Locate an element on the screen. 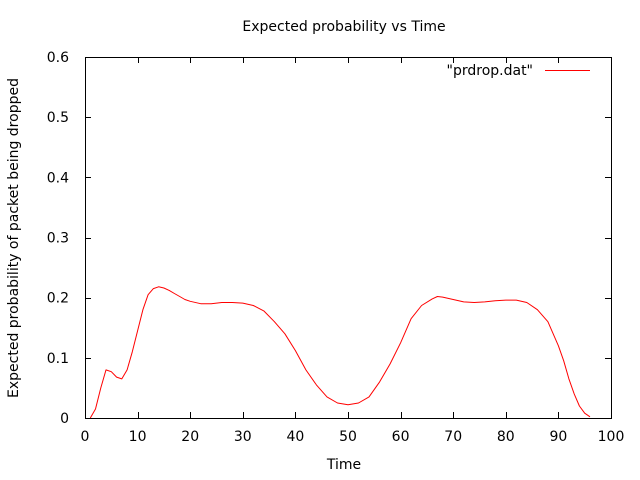 This screenshot has height=480, width=640. legend: "prdrop.dat" is located at coordinates (518, 71).